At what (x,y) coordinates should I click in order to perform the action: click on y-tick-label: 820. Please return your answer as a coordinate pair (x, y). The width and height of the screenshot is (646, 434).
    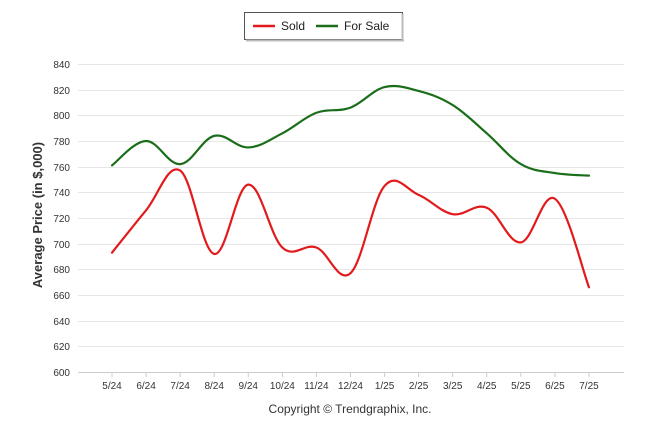
    Looking at the image, I should click on (61, 91).